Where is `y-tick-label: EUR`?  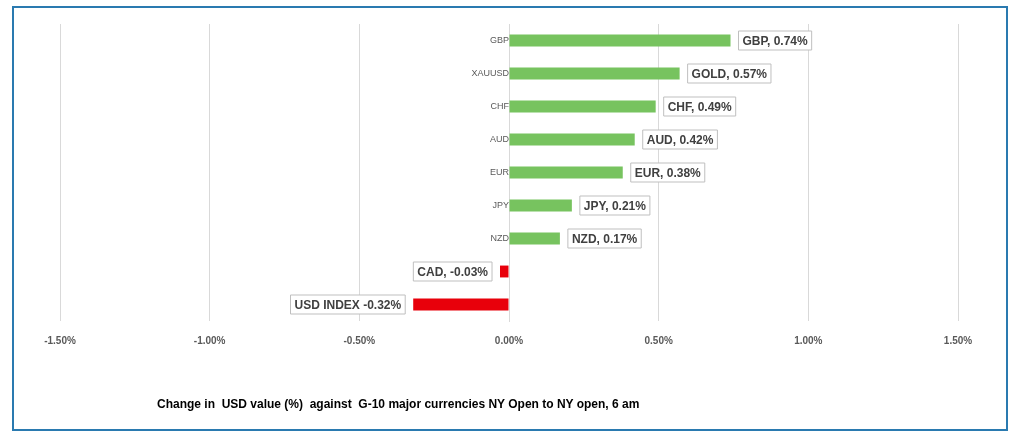 y-tick-label: EUR is located at coordinates (499, 171).